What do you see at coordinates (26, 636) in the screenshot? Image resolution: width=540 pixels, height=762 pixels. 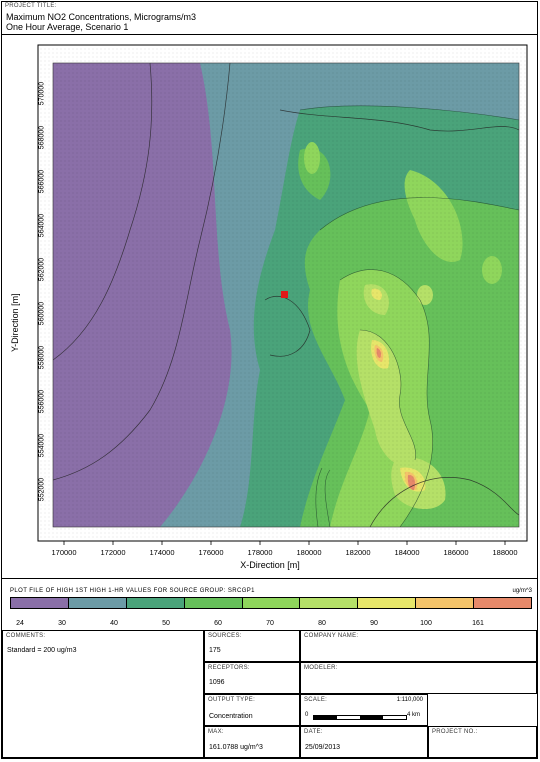 I see `comments-label: COMMENTS:` at bounding box center [26, 636].